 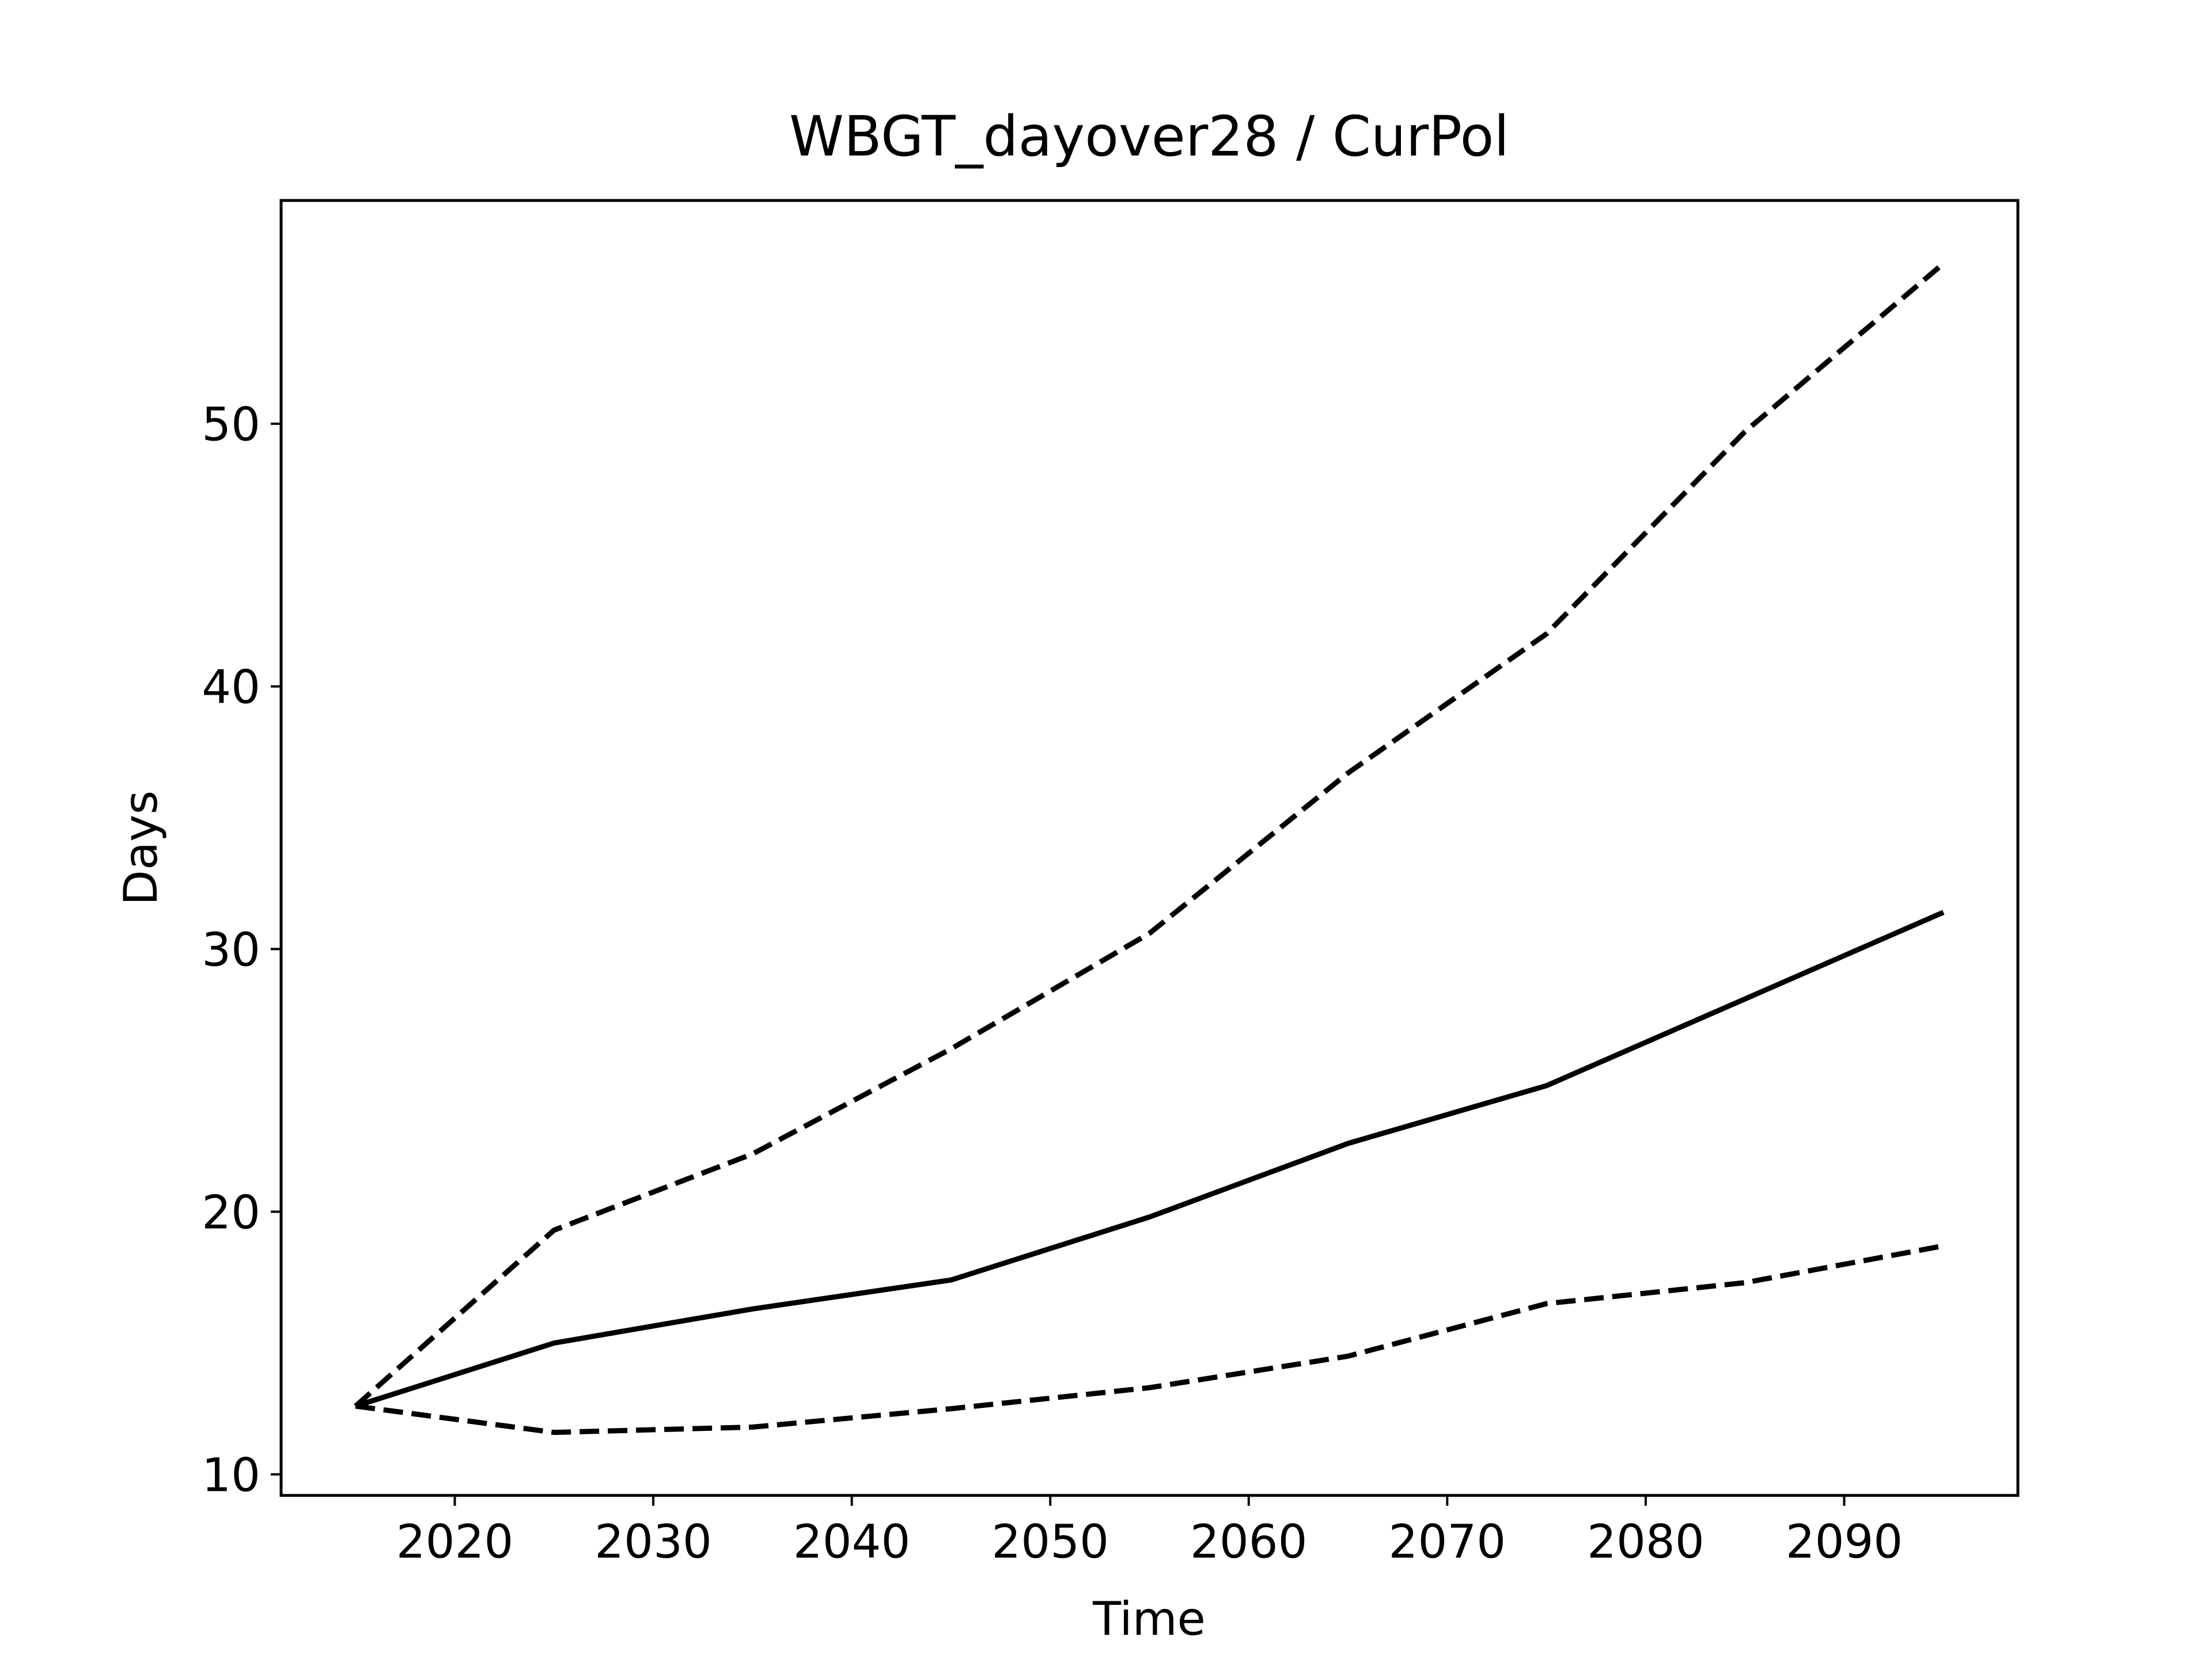 I want to click on series-line-3-dashed, so click(x=1149, y=1339).